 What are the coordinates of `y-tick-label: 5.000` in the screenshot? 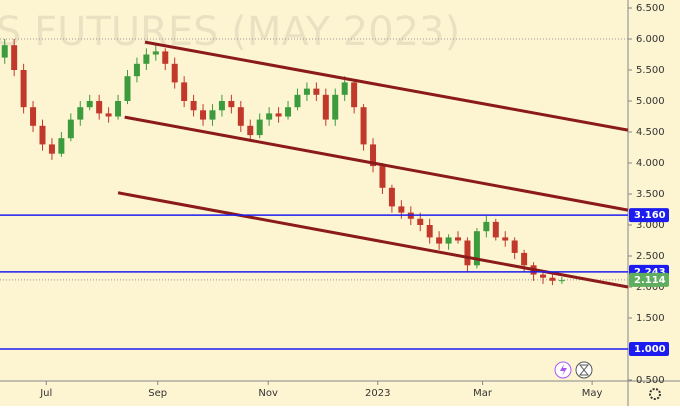 It's located at (650, 101).